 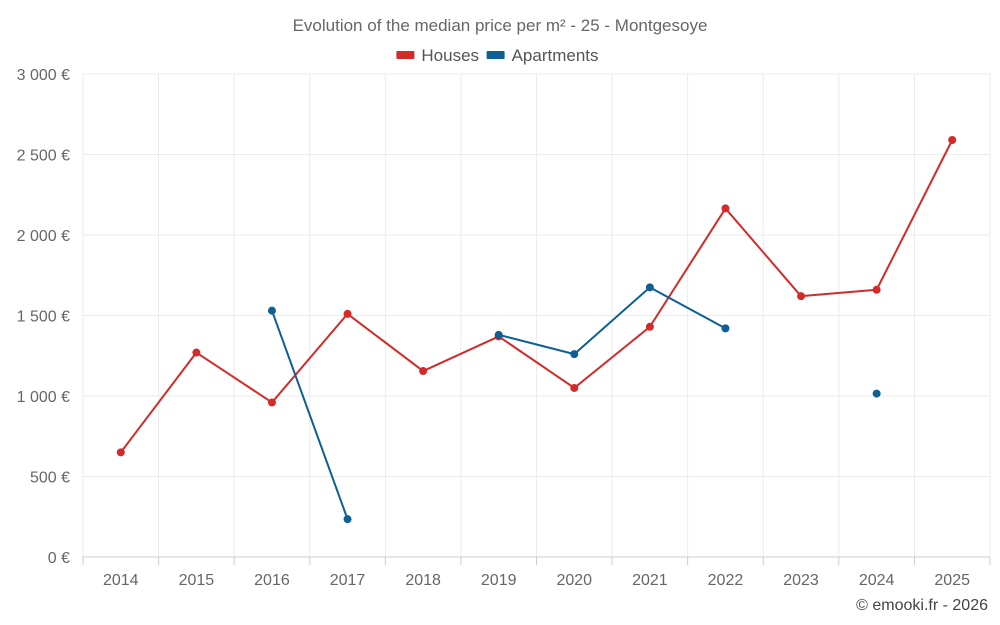 I want to click on legend-label: Houses, so click(x=450, y=55).